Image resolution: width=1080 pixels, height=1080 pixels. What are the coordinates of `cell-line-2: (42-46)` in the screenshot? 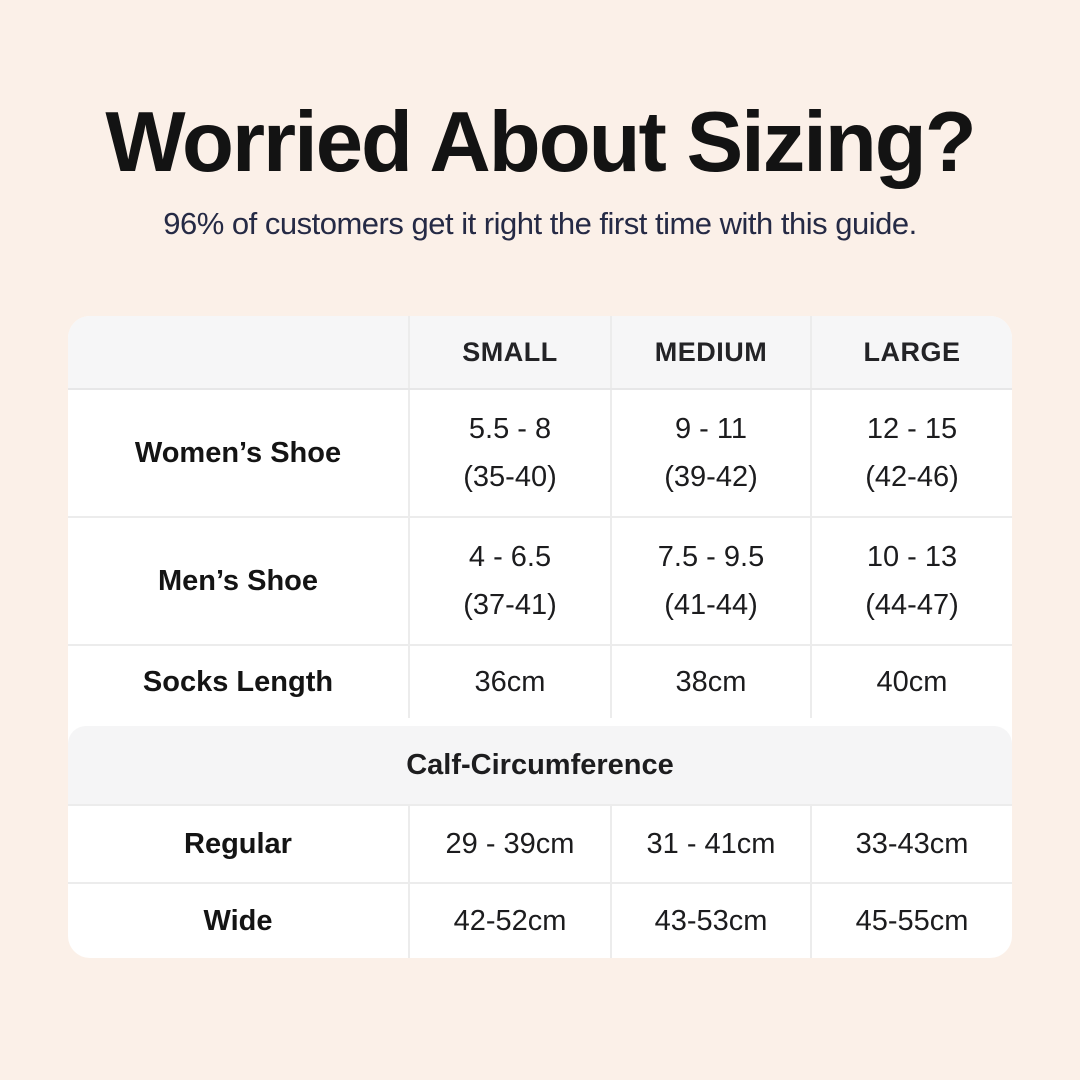 It's located at (912, 477).